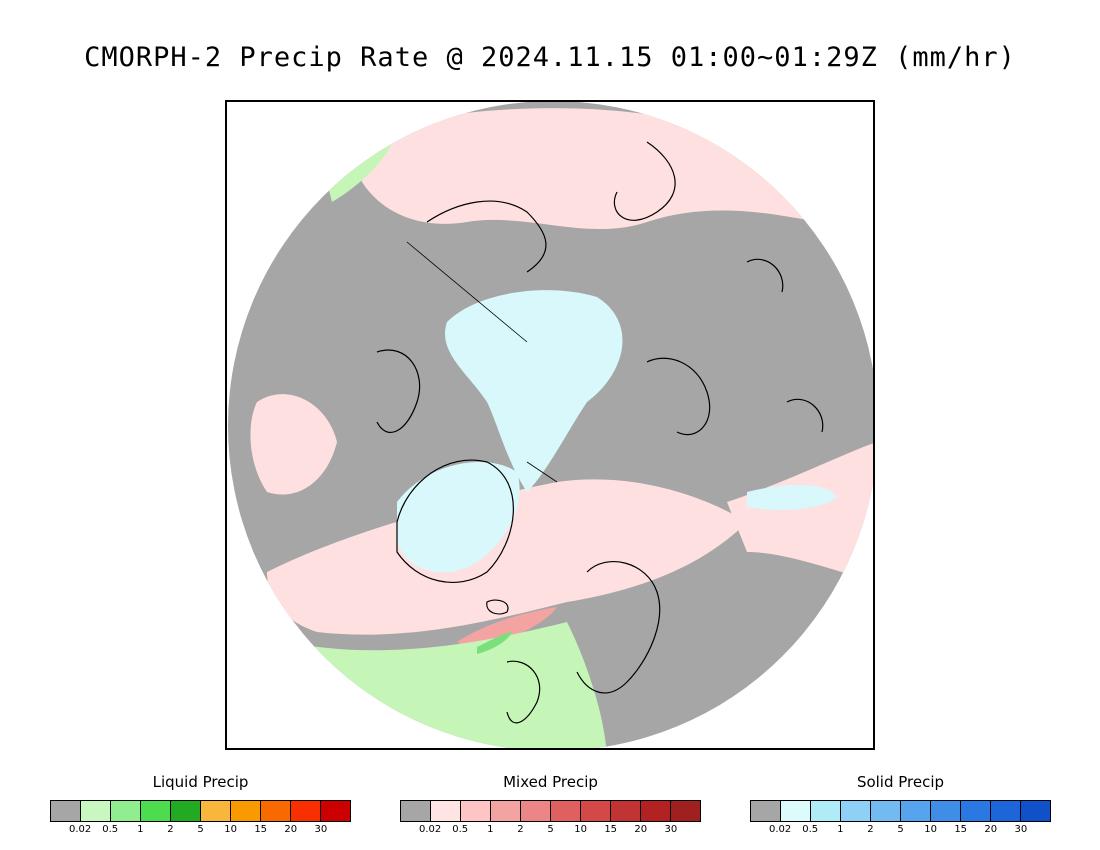 The width and height of the screenshot is (1100, 850). I want to click on solid-region-barents, so click(792, 497).